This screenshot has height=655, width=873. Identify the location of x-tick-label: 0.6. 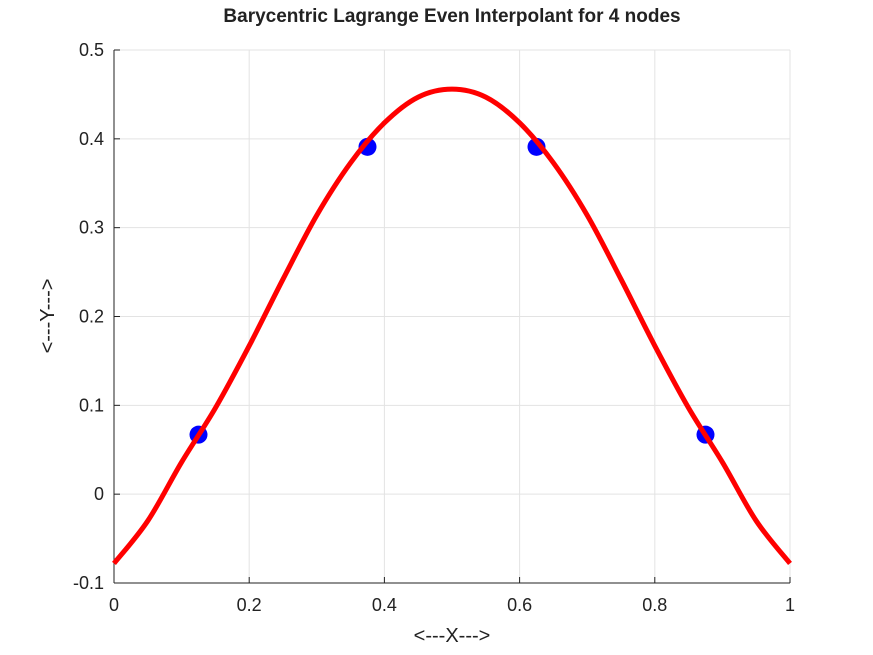
(519, 605).